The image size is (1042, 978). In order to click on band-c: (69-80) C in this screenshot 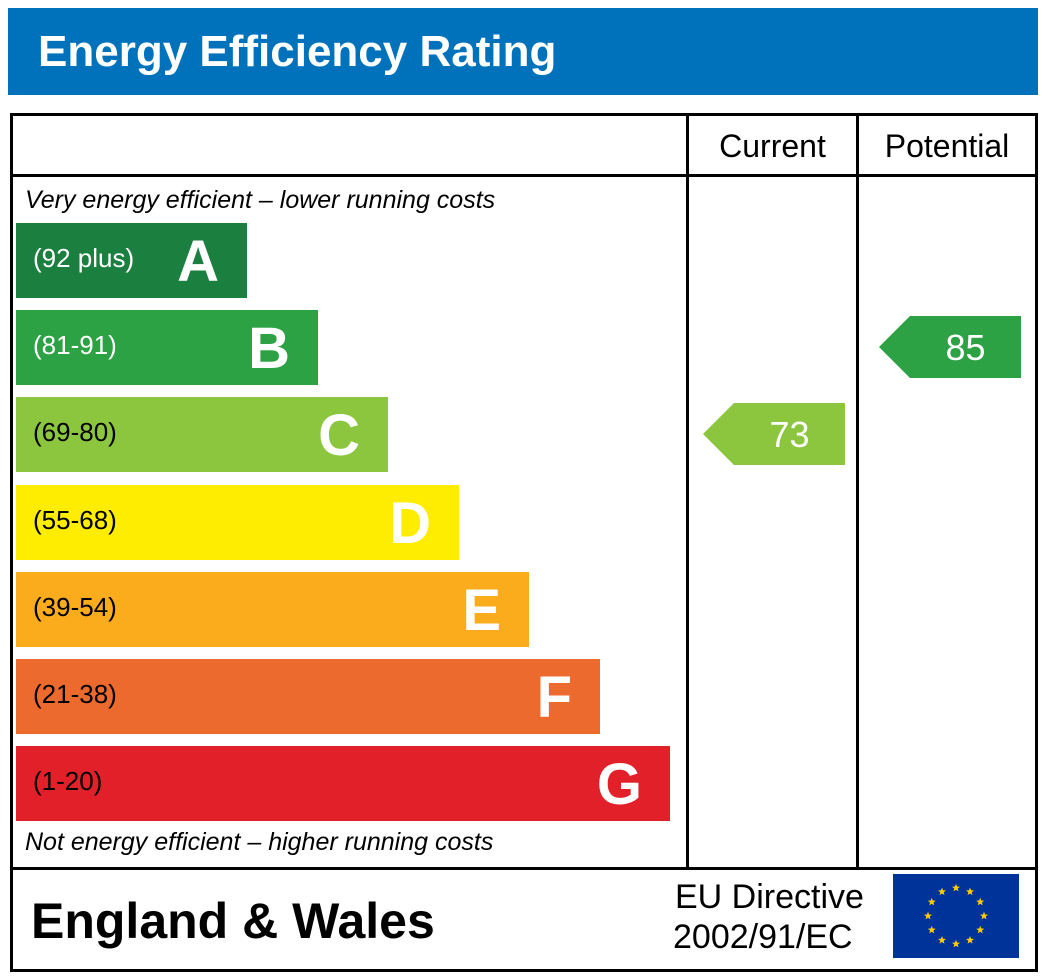, I will do `click(202, 434)`.